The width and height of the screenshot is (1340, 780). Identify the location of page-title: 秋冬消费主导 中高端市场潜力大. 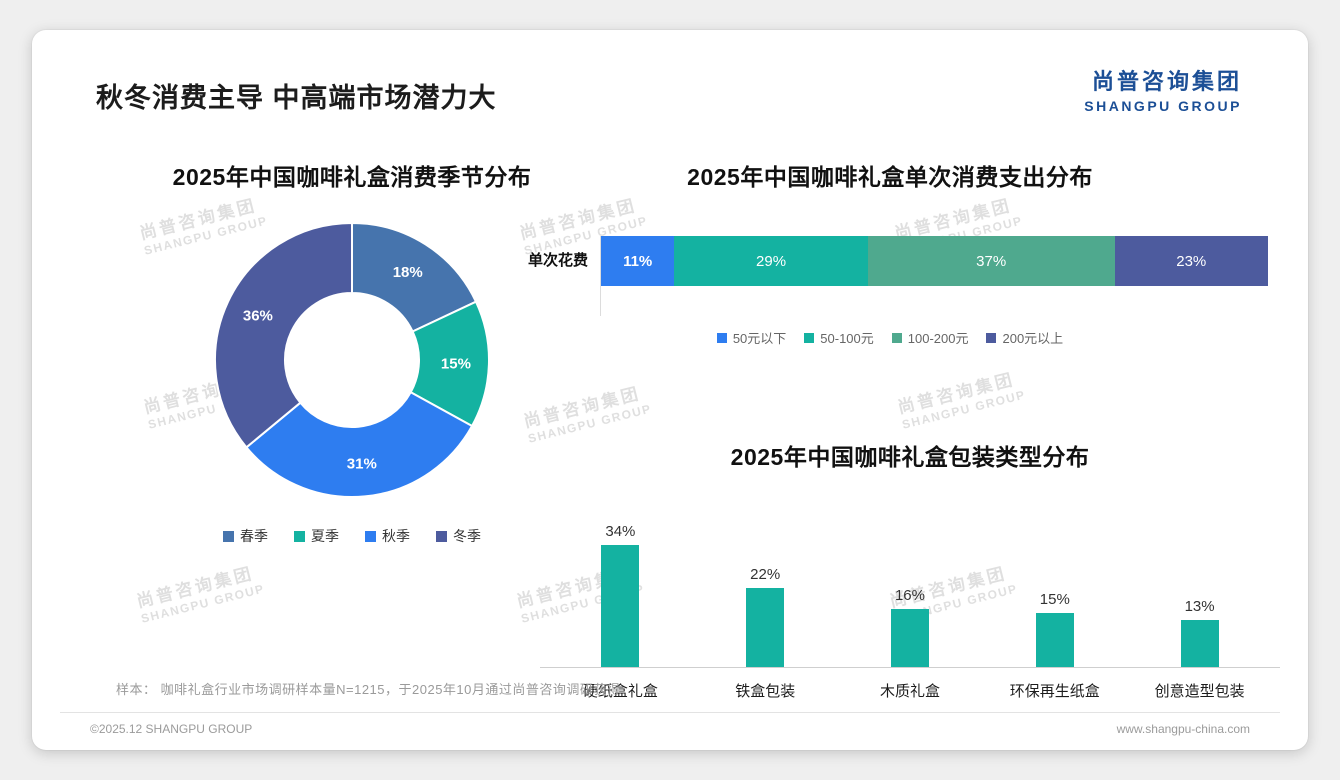
(296, 98).